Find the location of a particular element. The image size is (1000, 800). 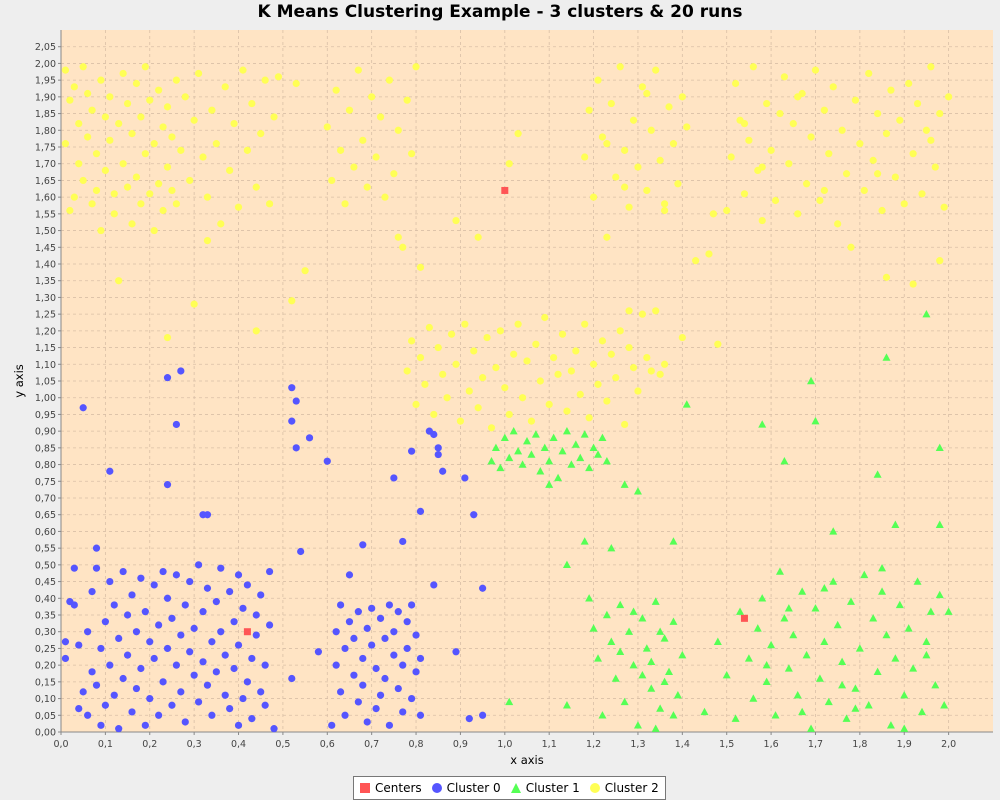

y-tick-label: 0,70 is located at coordinates (45, 499).